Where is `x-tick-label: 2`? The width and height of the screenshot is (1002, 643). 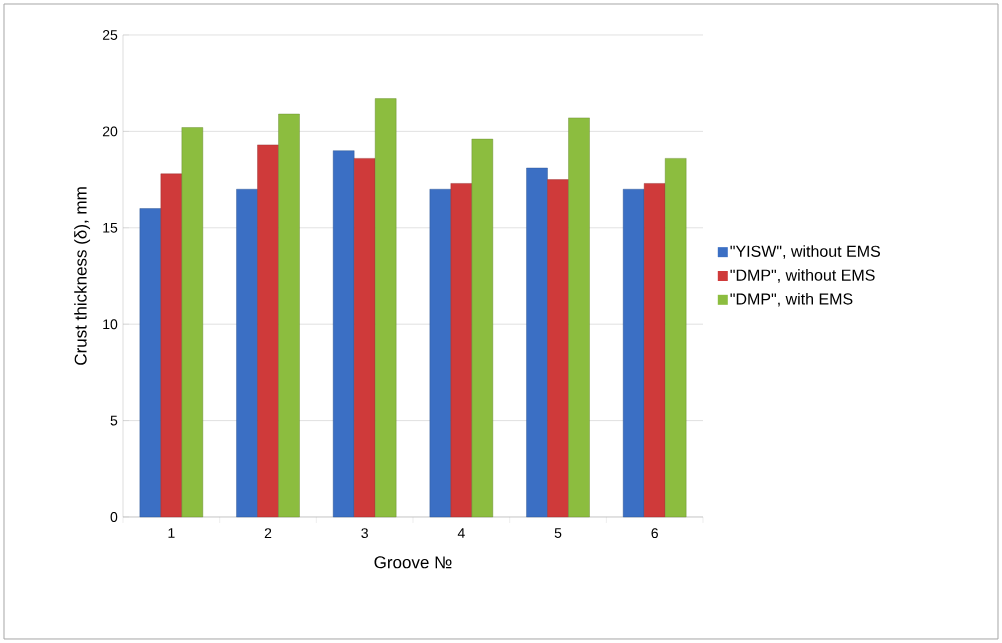
x-tick-label: 2 is located at coordinates (268, 533).